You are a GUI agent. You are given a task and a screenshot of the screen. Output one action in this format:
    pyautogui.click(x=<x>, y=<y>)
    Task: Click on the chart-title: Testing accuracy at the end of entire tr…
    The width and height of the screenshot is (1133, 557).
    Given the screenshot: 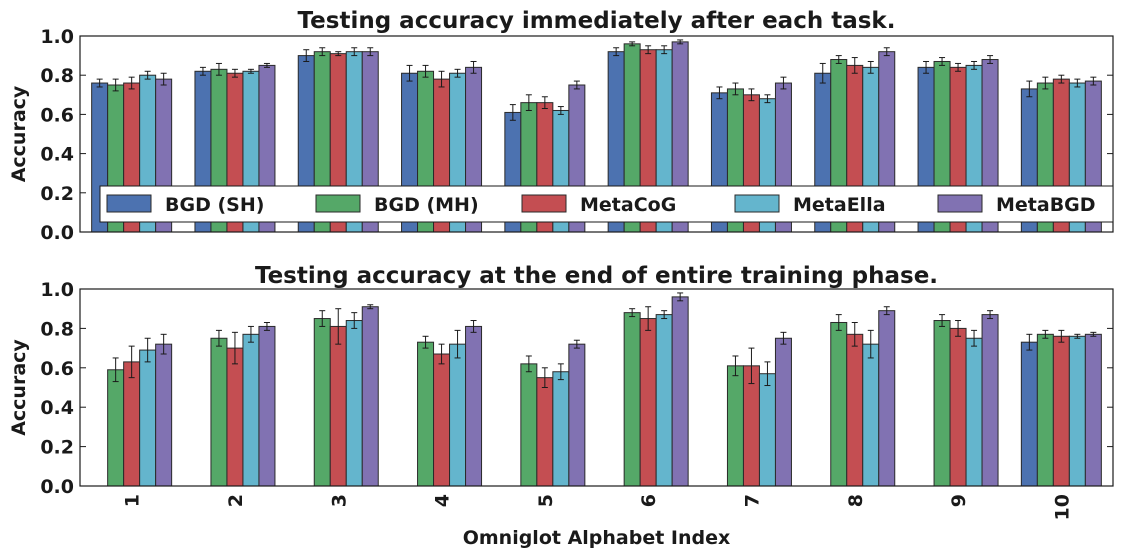 What is the action you would take?
    pyautogui.click(x=596, y=276)
    